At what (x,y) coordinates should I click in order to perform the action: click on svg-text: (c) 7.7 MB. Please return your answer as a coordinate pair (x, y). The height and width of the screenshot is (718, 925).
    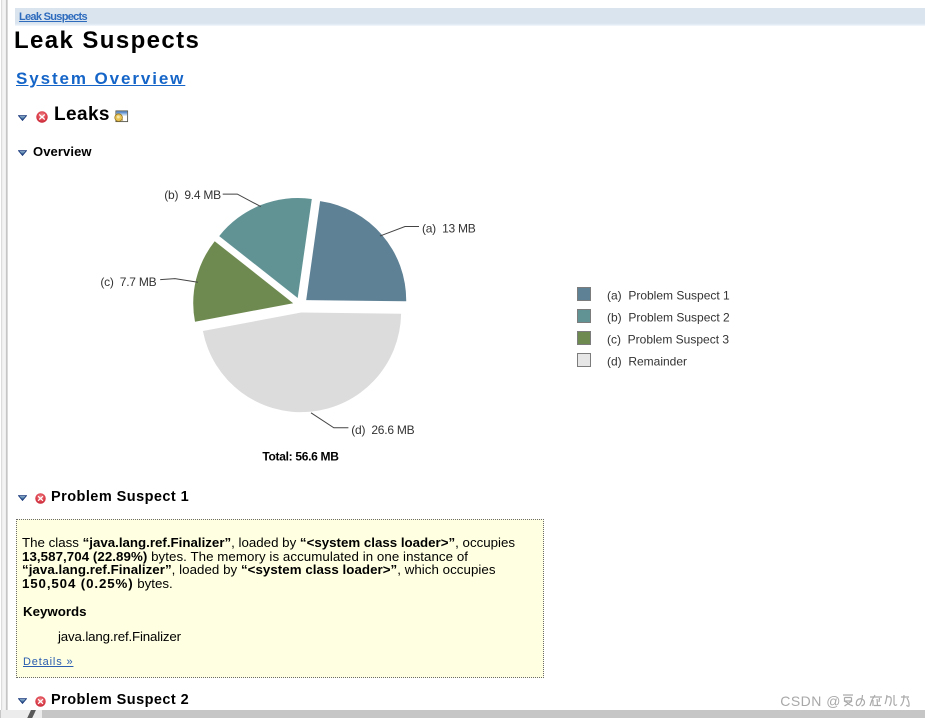
    Looking at the image, I should click on (128, 282).